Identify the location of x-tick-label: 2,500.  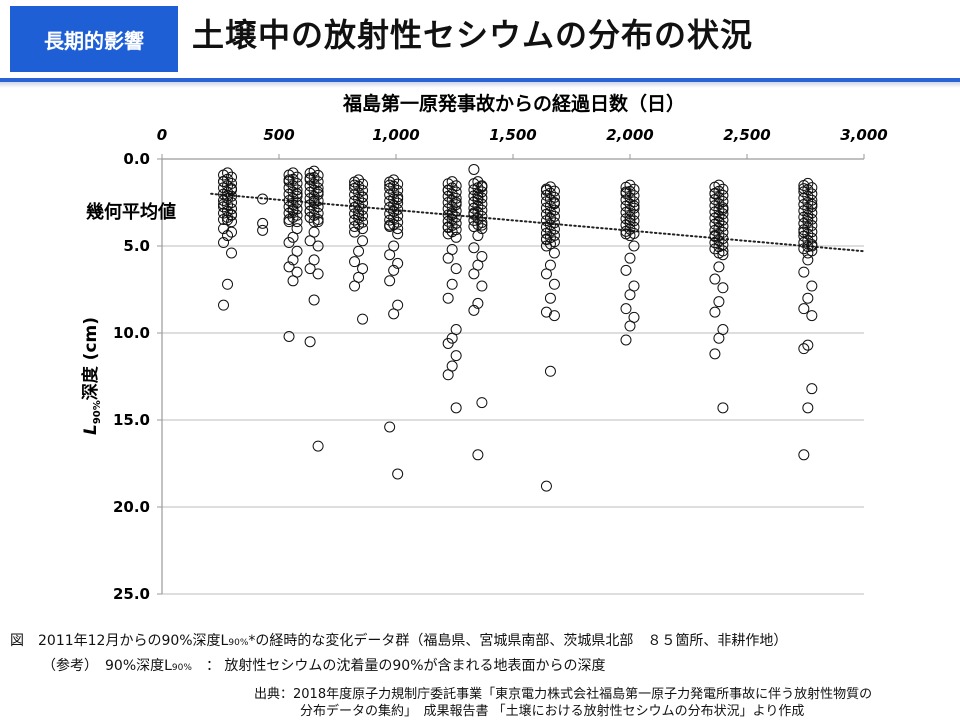
(746, 135).